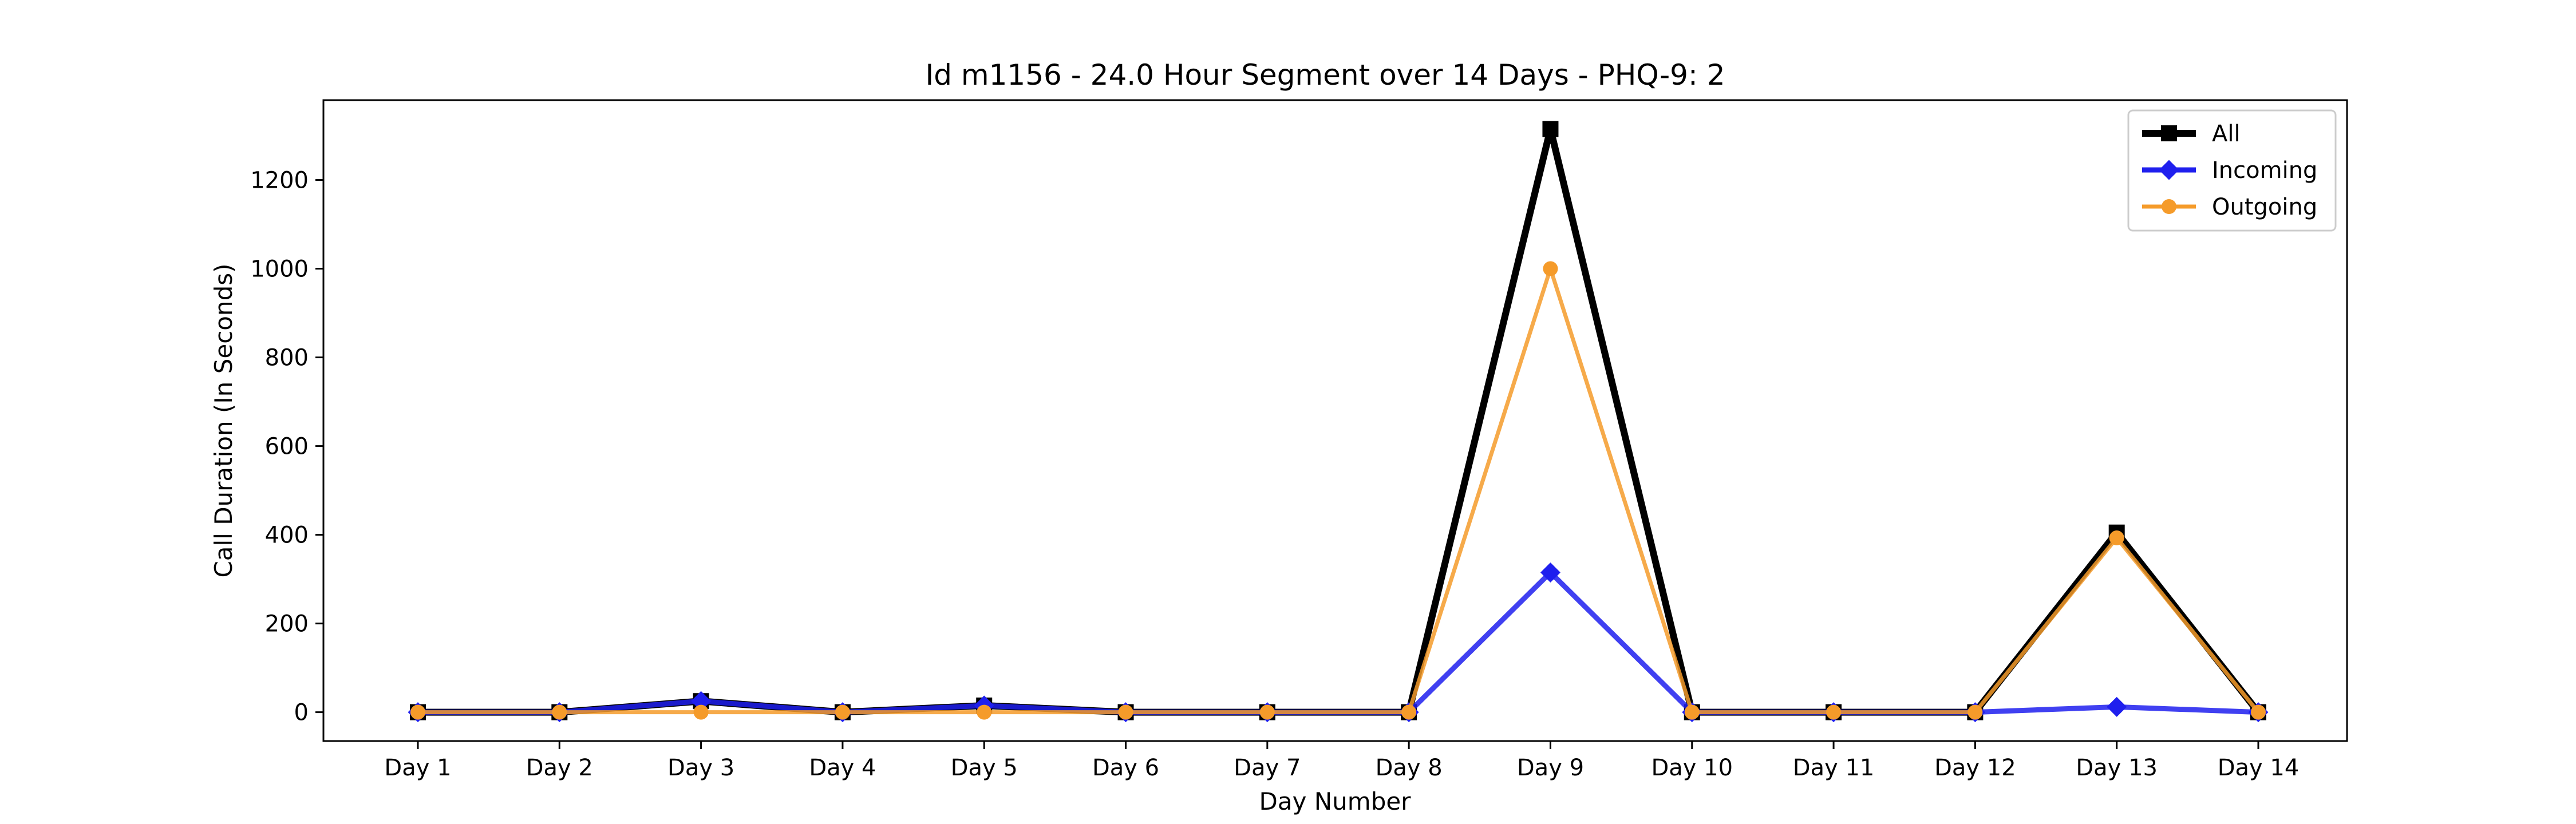  What do you see at coordinates (1692, 768) in the screenshot?
I see `x-tick-label: Day 10` at bounding box center [1692, 768].